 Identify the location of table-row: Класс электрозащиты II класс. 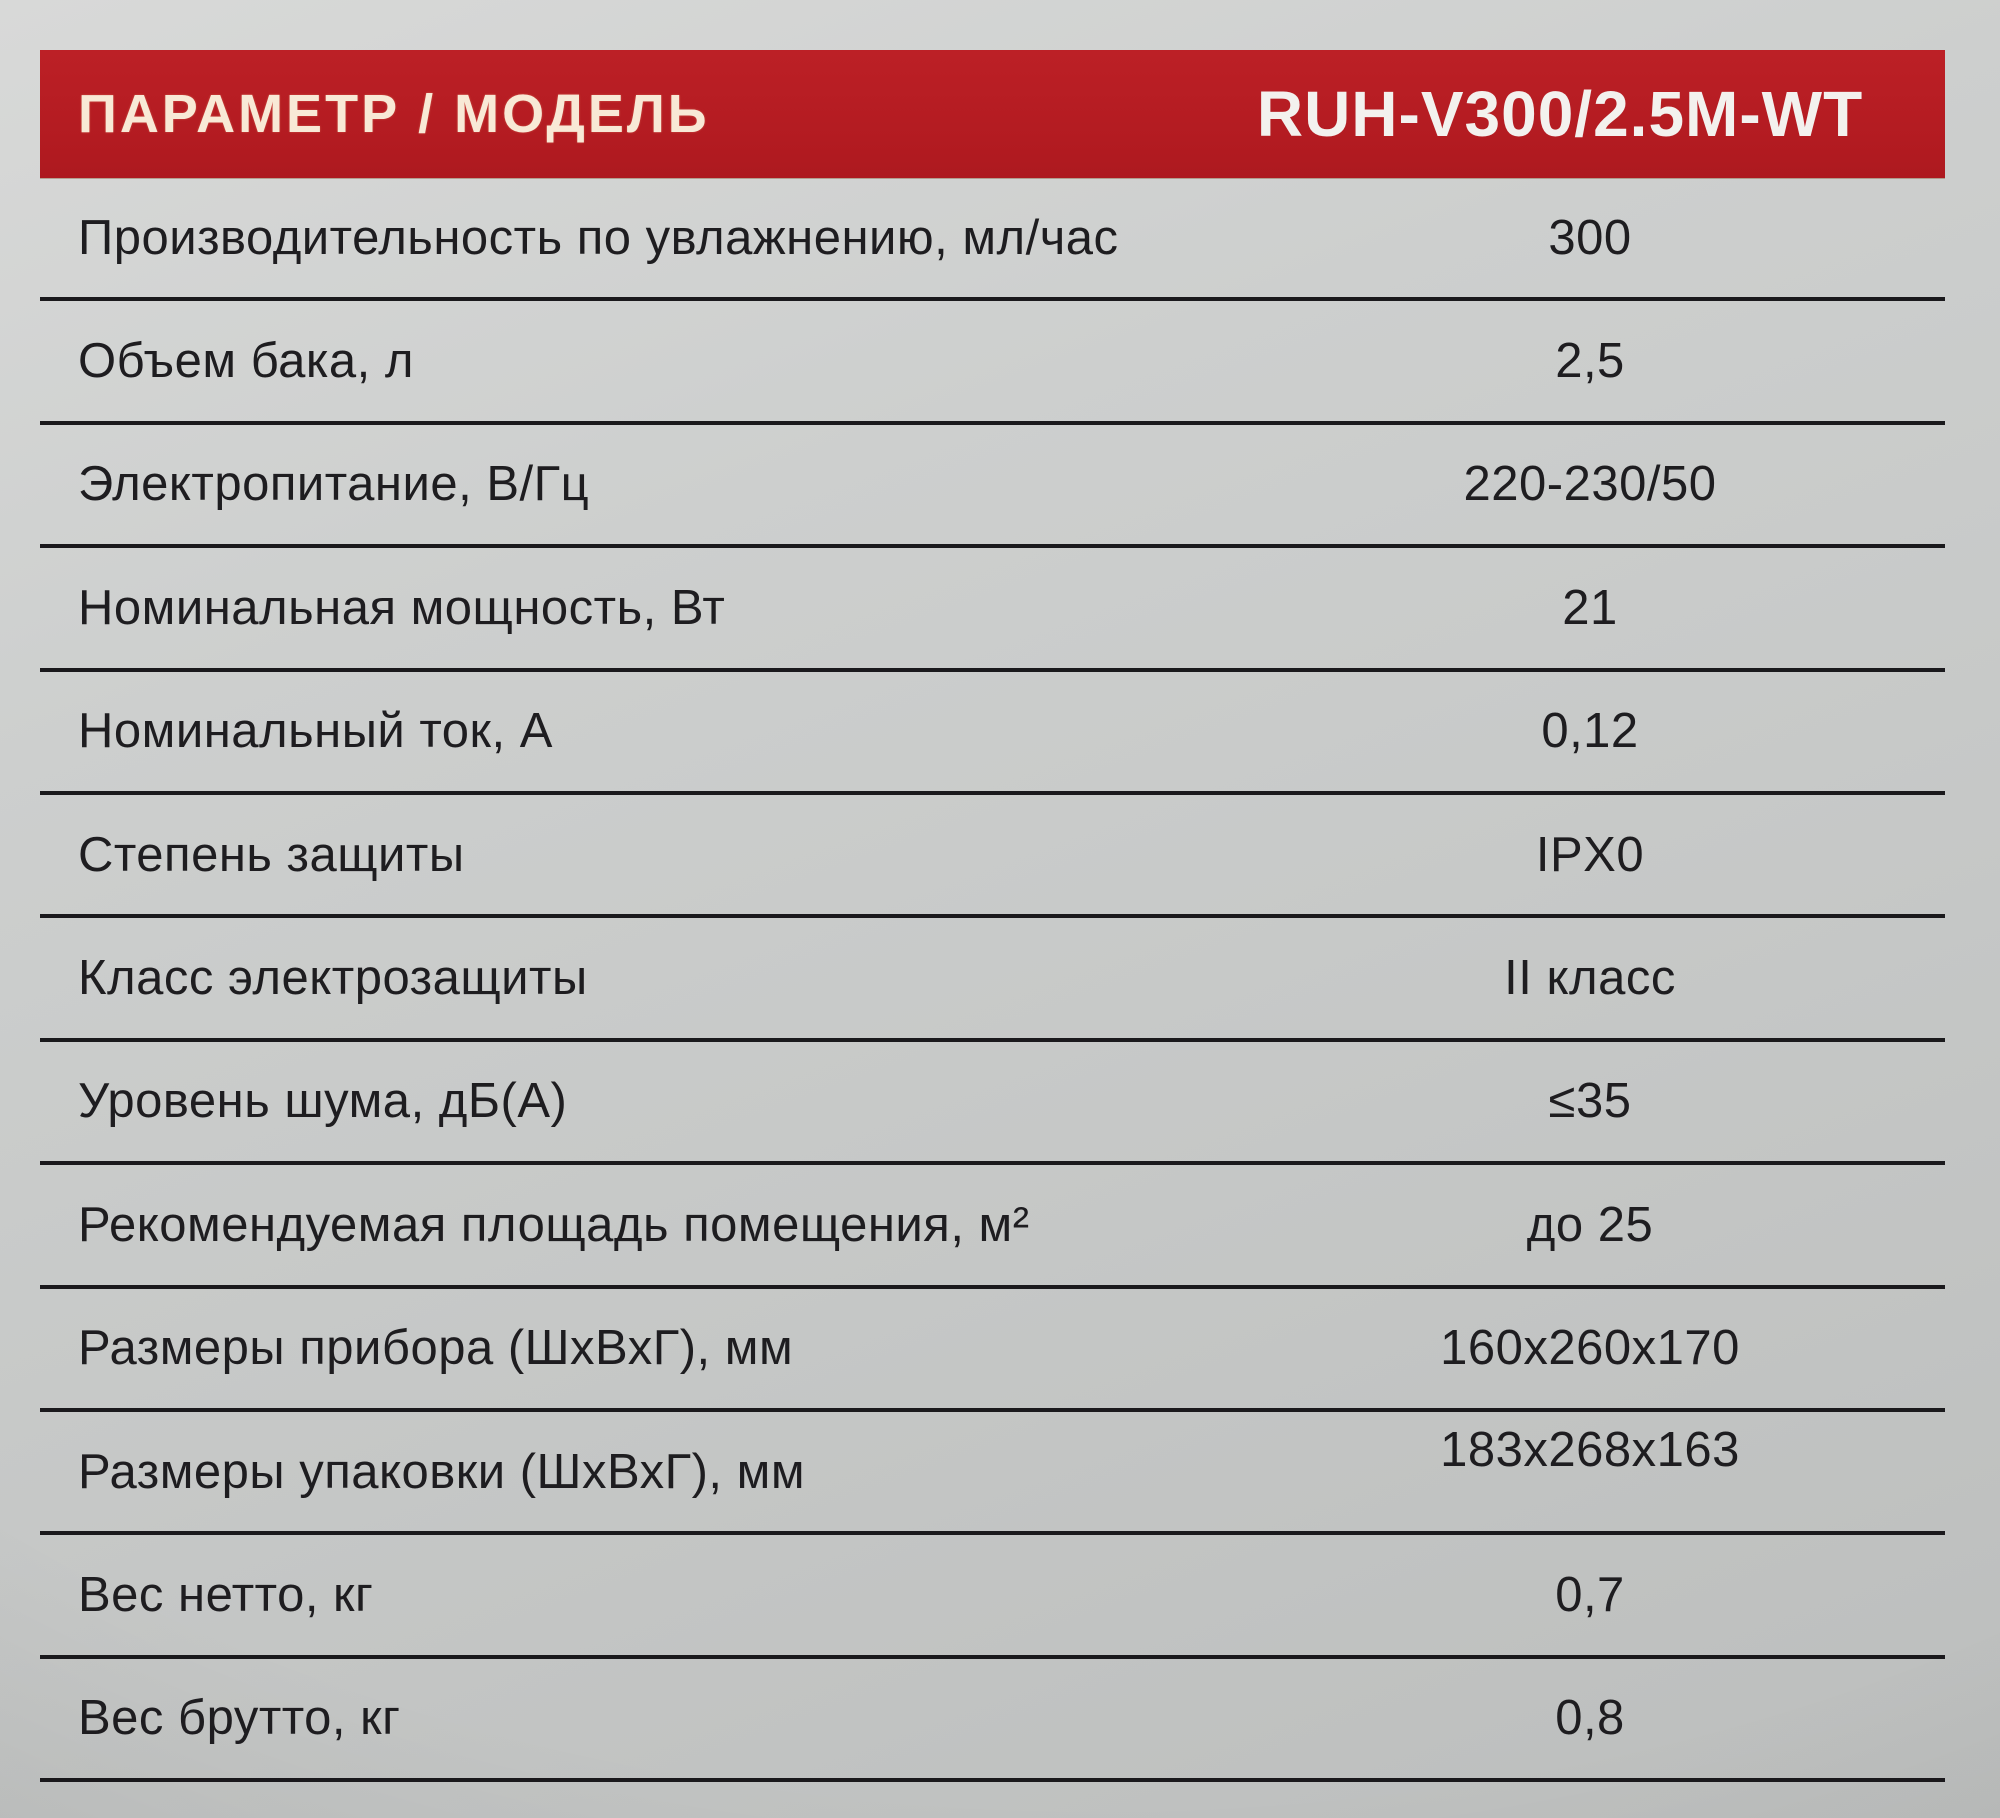
(992, 980).